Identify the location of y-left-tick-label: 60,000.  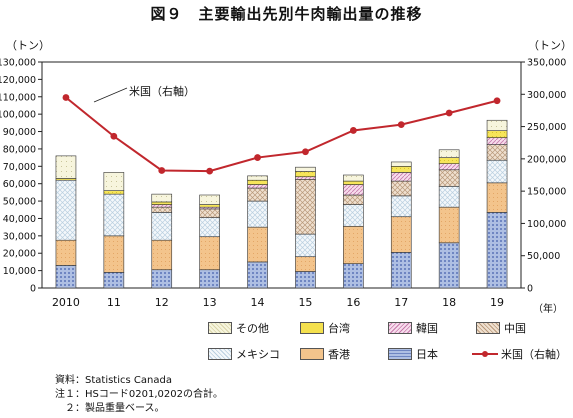
(19, 184).